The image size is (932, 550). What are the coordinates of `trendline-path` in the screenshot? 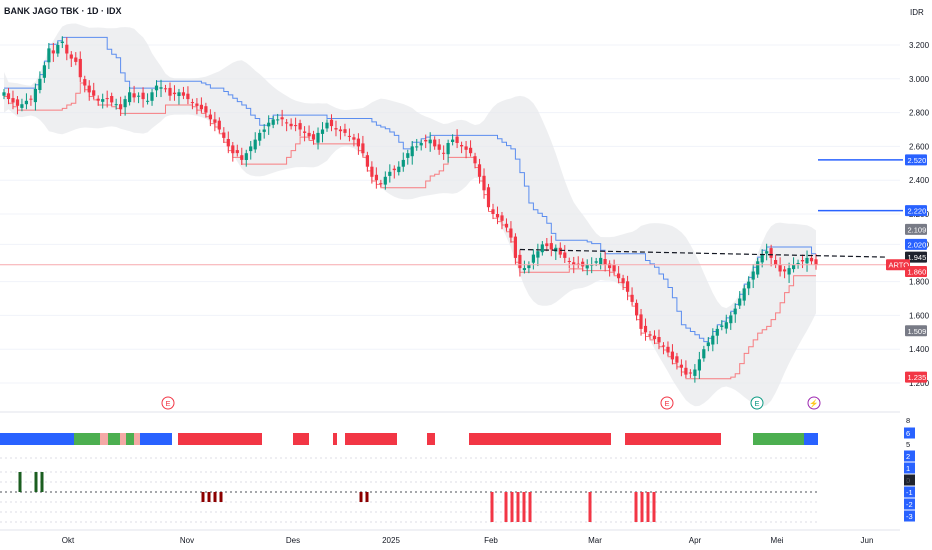 It's located at (703, 253).